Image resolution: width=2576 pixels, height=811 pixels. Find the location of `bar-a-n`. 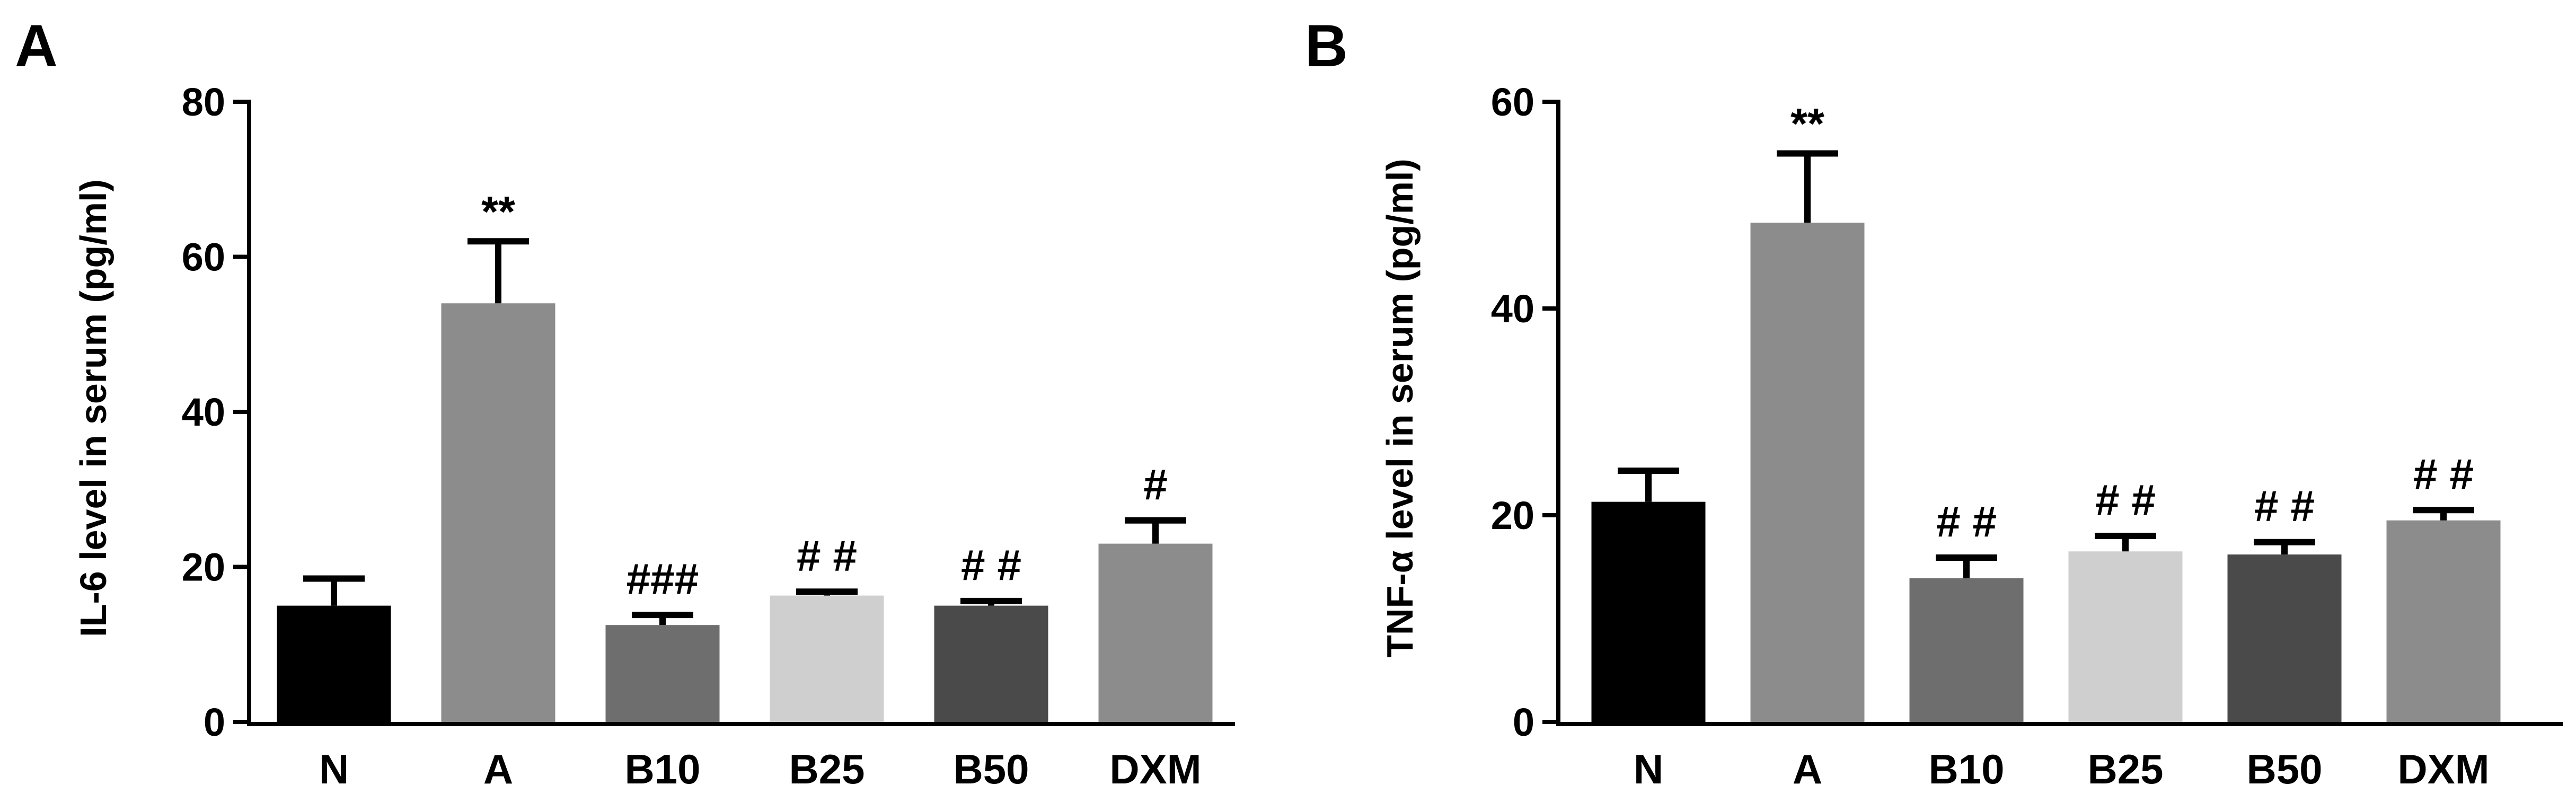

bar-a-n is located at coordinates (334, 663).